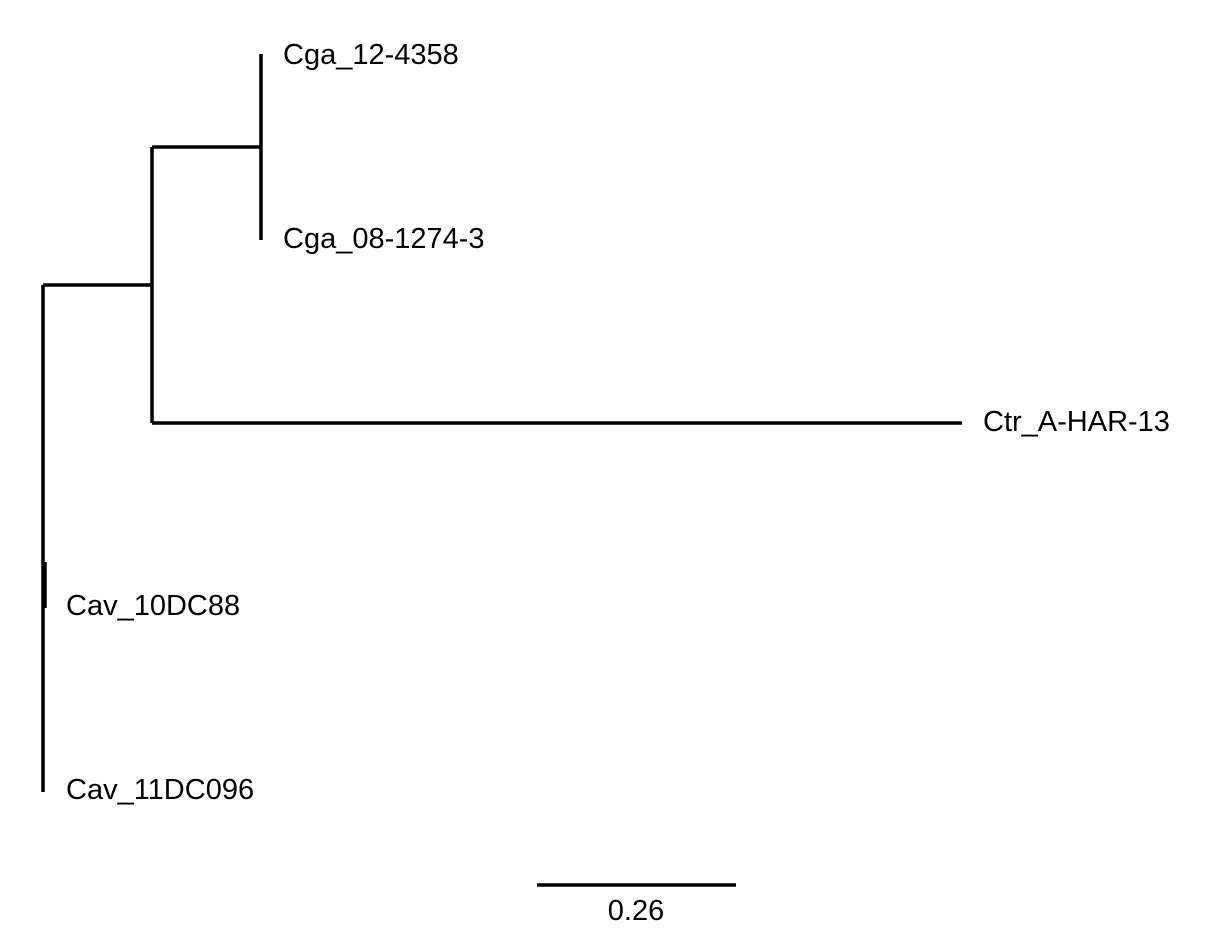 The image size is (1232, 944). Describe the element at coordinates (371, 55) in the screenshot. I see `tip-label-cga-12: Cga_12-4358` at that location.